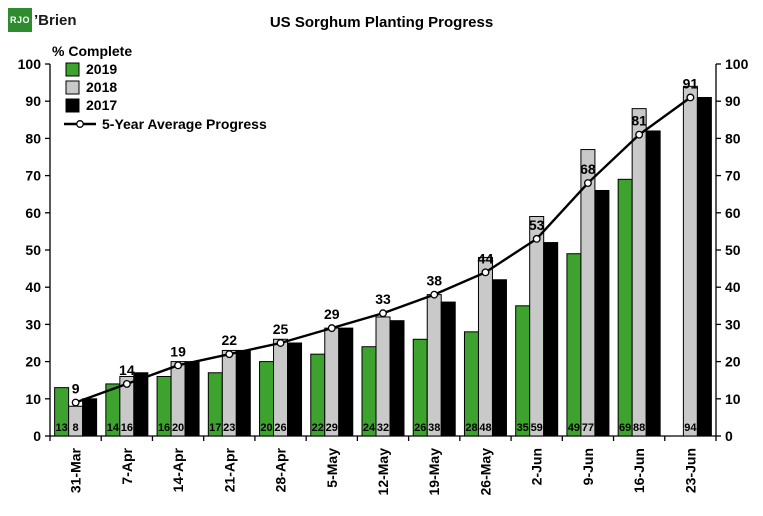 The image size is (763, 516). What do you see at coordinates (434, 428) in the screenshot?
I see `bar-label-2018: 38` at bounding box center [434, 428].